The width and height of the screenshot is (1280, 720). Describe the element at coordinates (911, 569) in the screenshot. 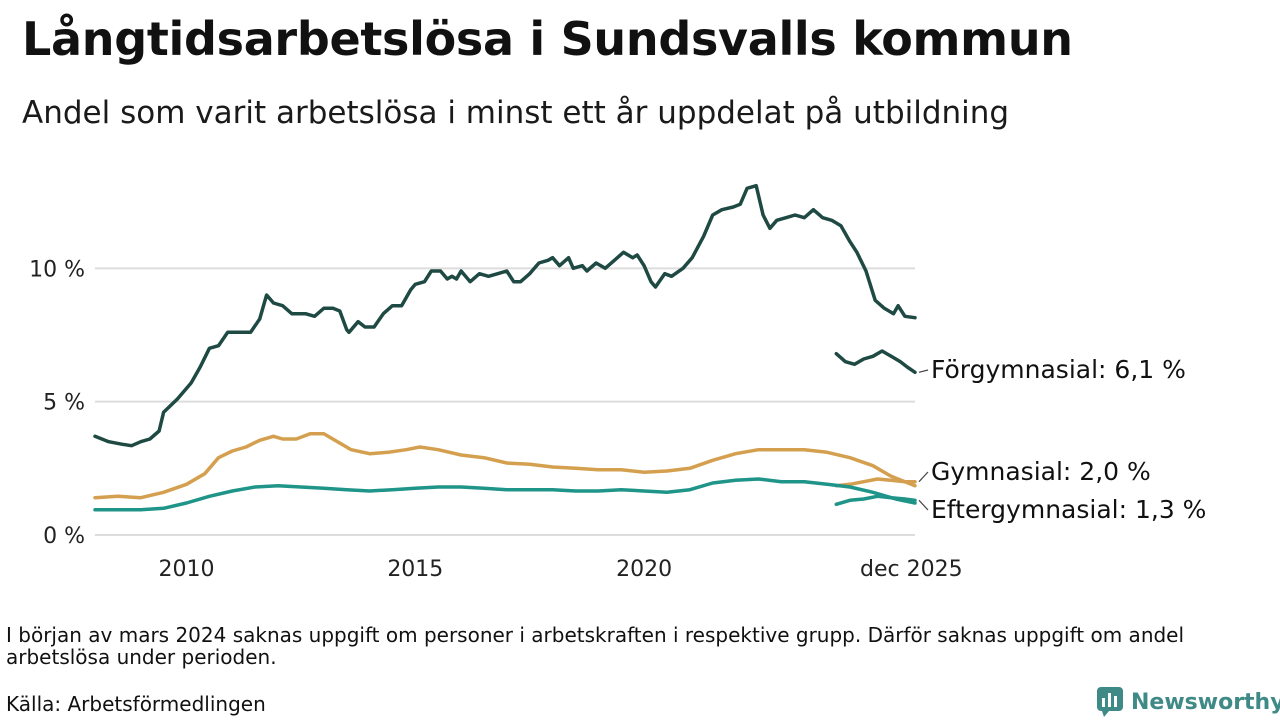

I see `x-tick-label: dec 2025` at that location.